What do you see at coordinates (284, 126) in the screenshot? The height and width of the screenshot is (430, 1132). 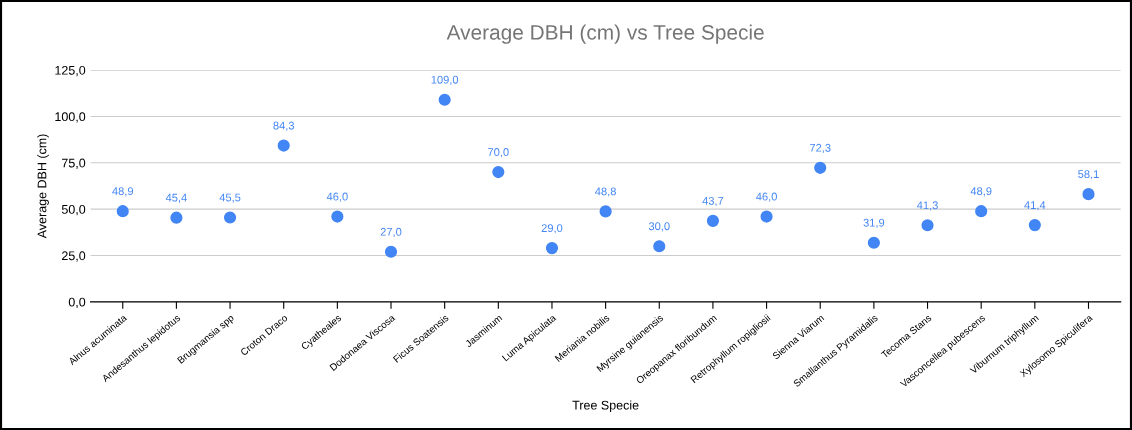 I see `data-label: 84,3` at bounding box center [284, 126].